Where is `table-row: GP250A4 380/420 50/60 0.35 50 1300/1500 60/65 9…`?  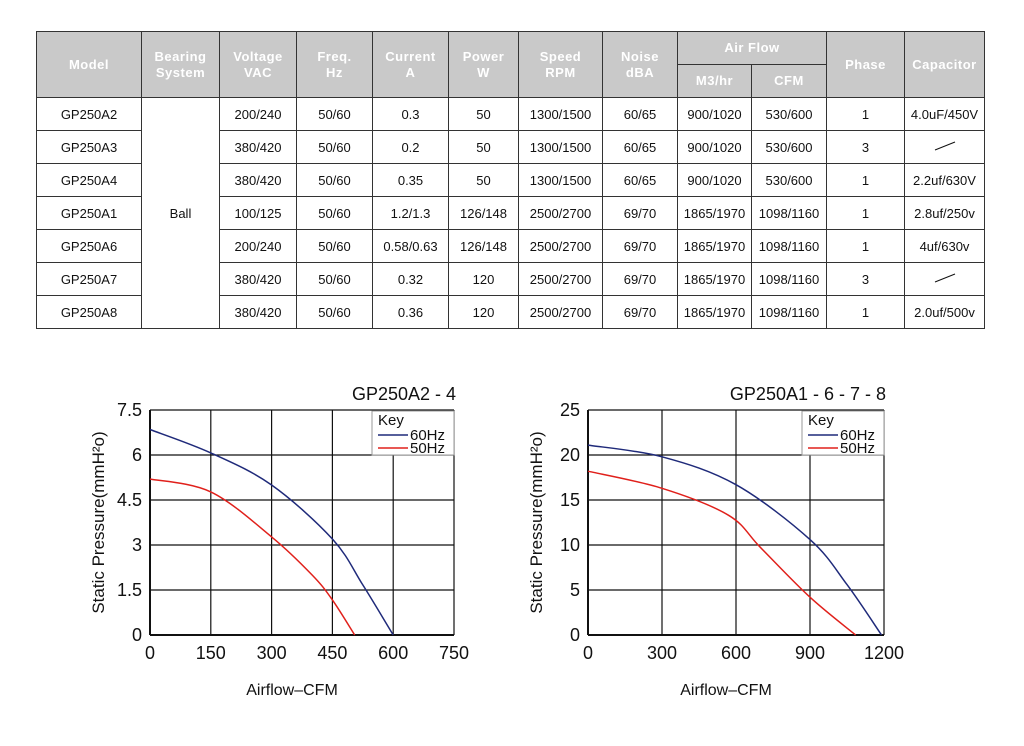 table-row: GP250A4 380/420 50/60 0.35 50 1300/1500 60/65 9… is located at coordinates (510, 180).